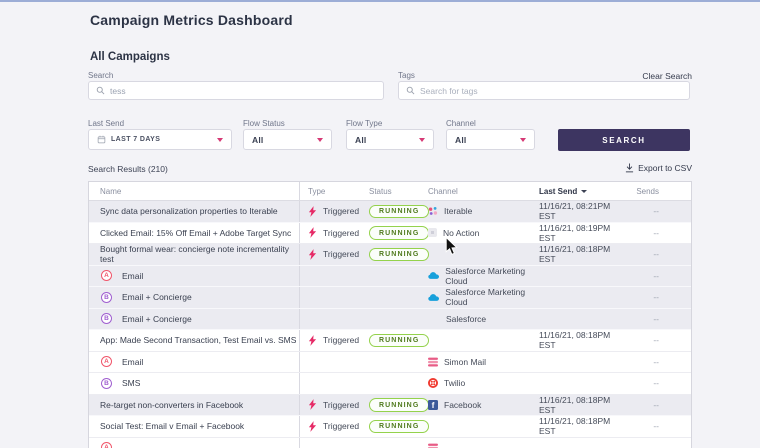 Image resolution: width=760 pixels, height=448 pixels. Describe the element at coordinates (443, 191) in the screenshot. I see `header-channel: Channel` at that location.